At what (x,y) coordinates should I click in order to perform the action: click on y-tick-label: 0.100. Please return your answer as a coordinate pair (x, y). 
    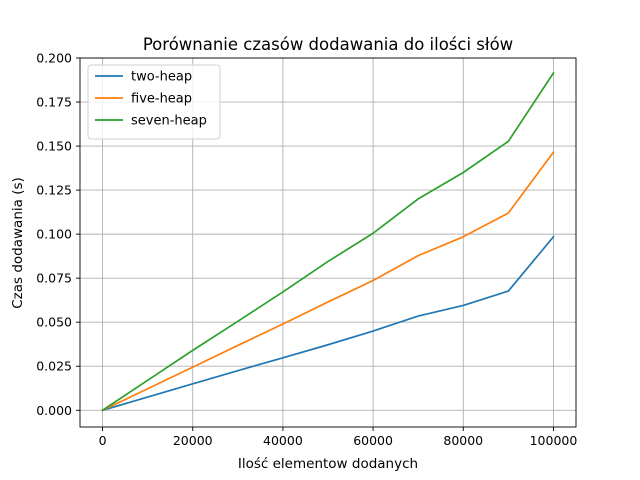
    Looking at the image, I should click on (54, 234).